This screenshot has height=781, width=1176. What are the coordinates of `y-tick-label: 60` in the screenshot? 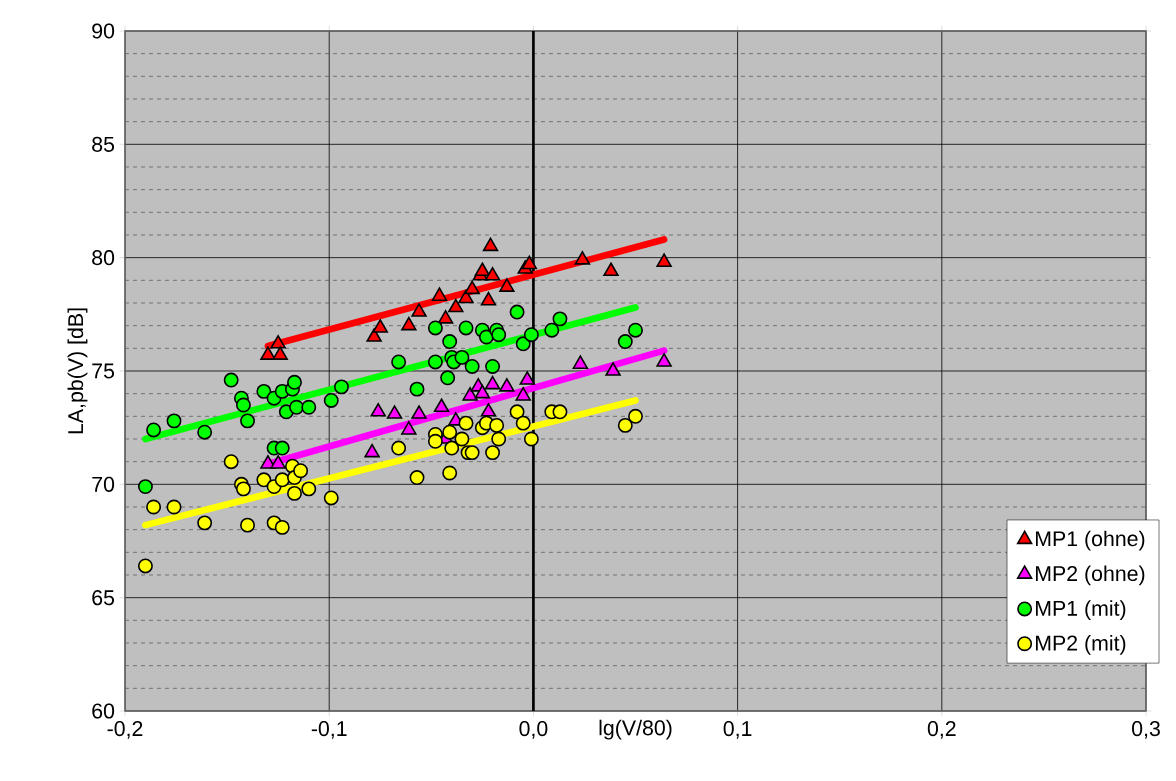 It's located at (103, 711).